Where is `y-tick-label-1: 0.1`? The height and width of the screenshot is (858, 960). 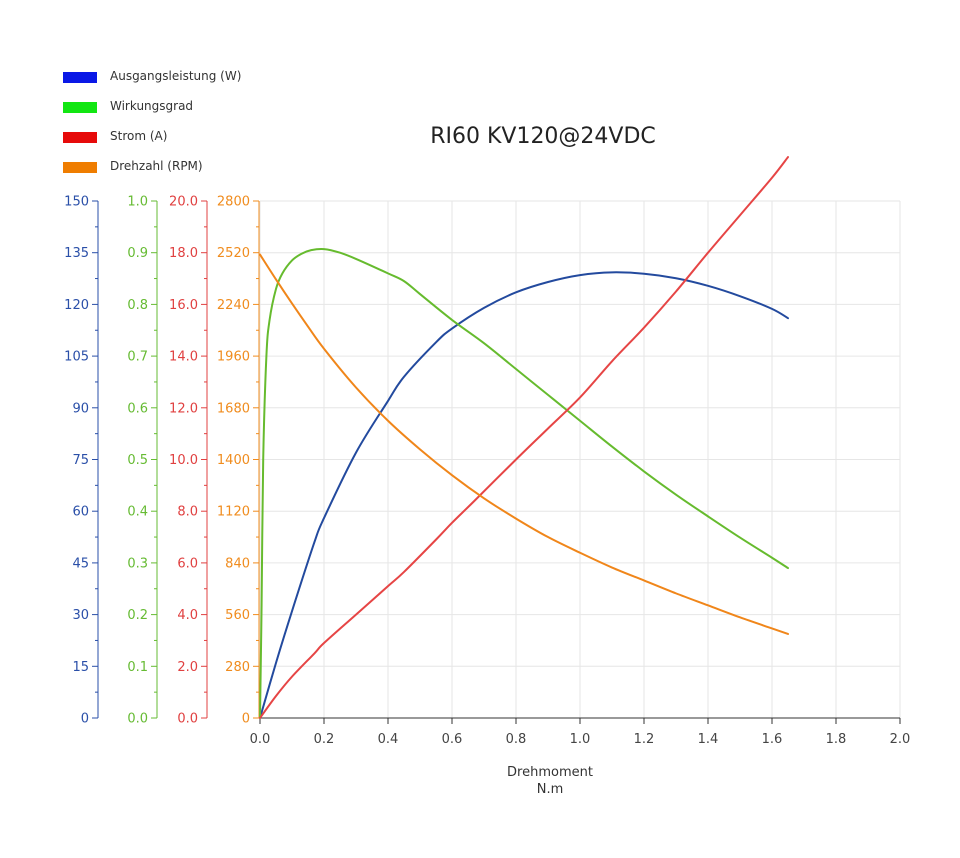
y-tick-label-1: 0.1 is located at coordinates (137, 667).